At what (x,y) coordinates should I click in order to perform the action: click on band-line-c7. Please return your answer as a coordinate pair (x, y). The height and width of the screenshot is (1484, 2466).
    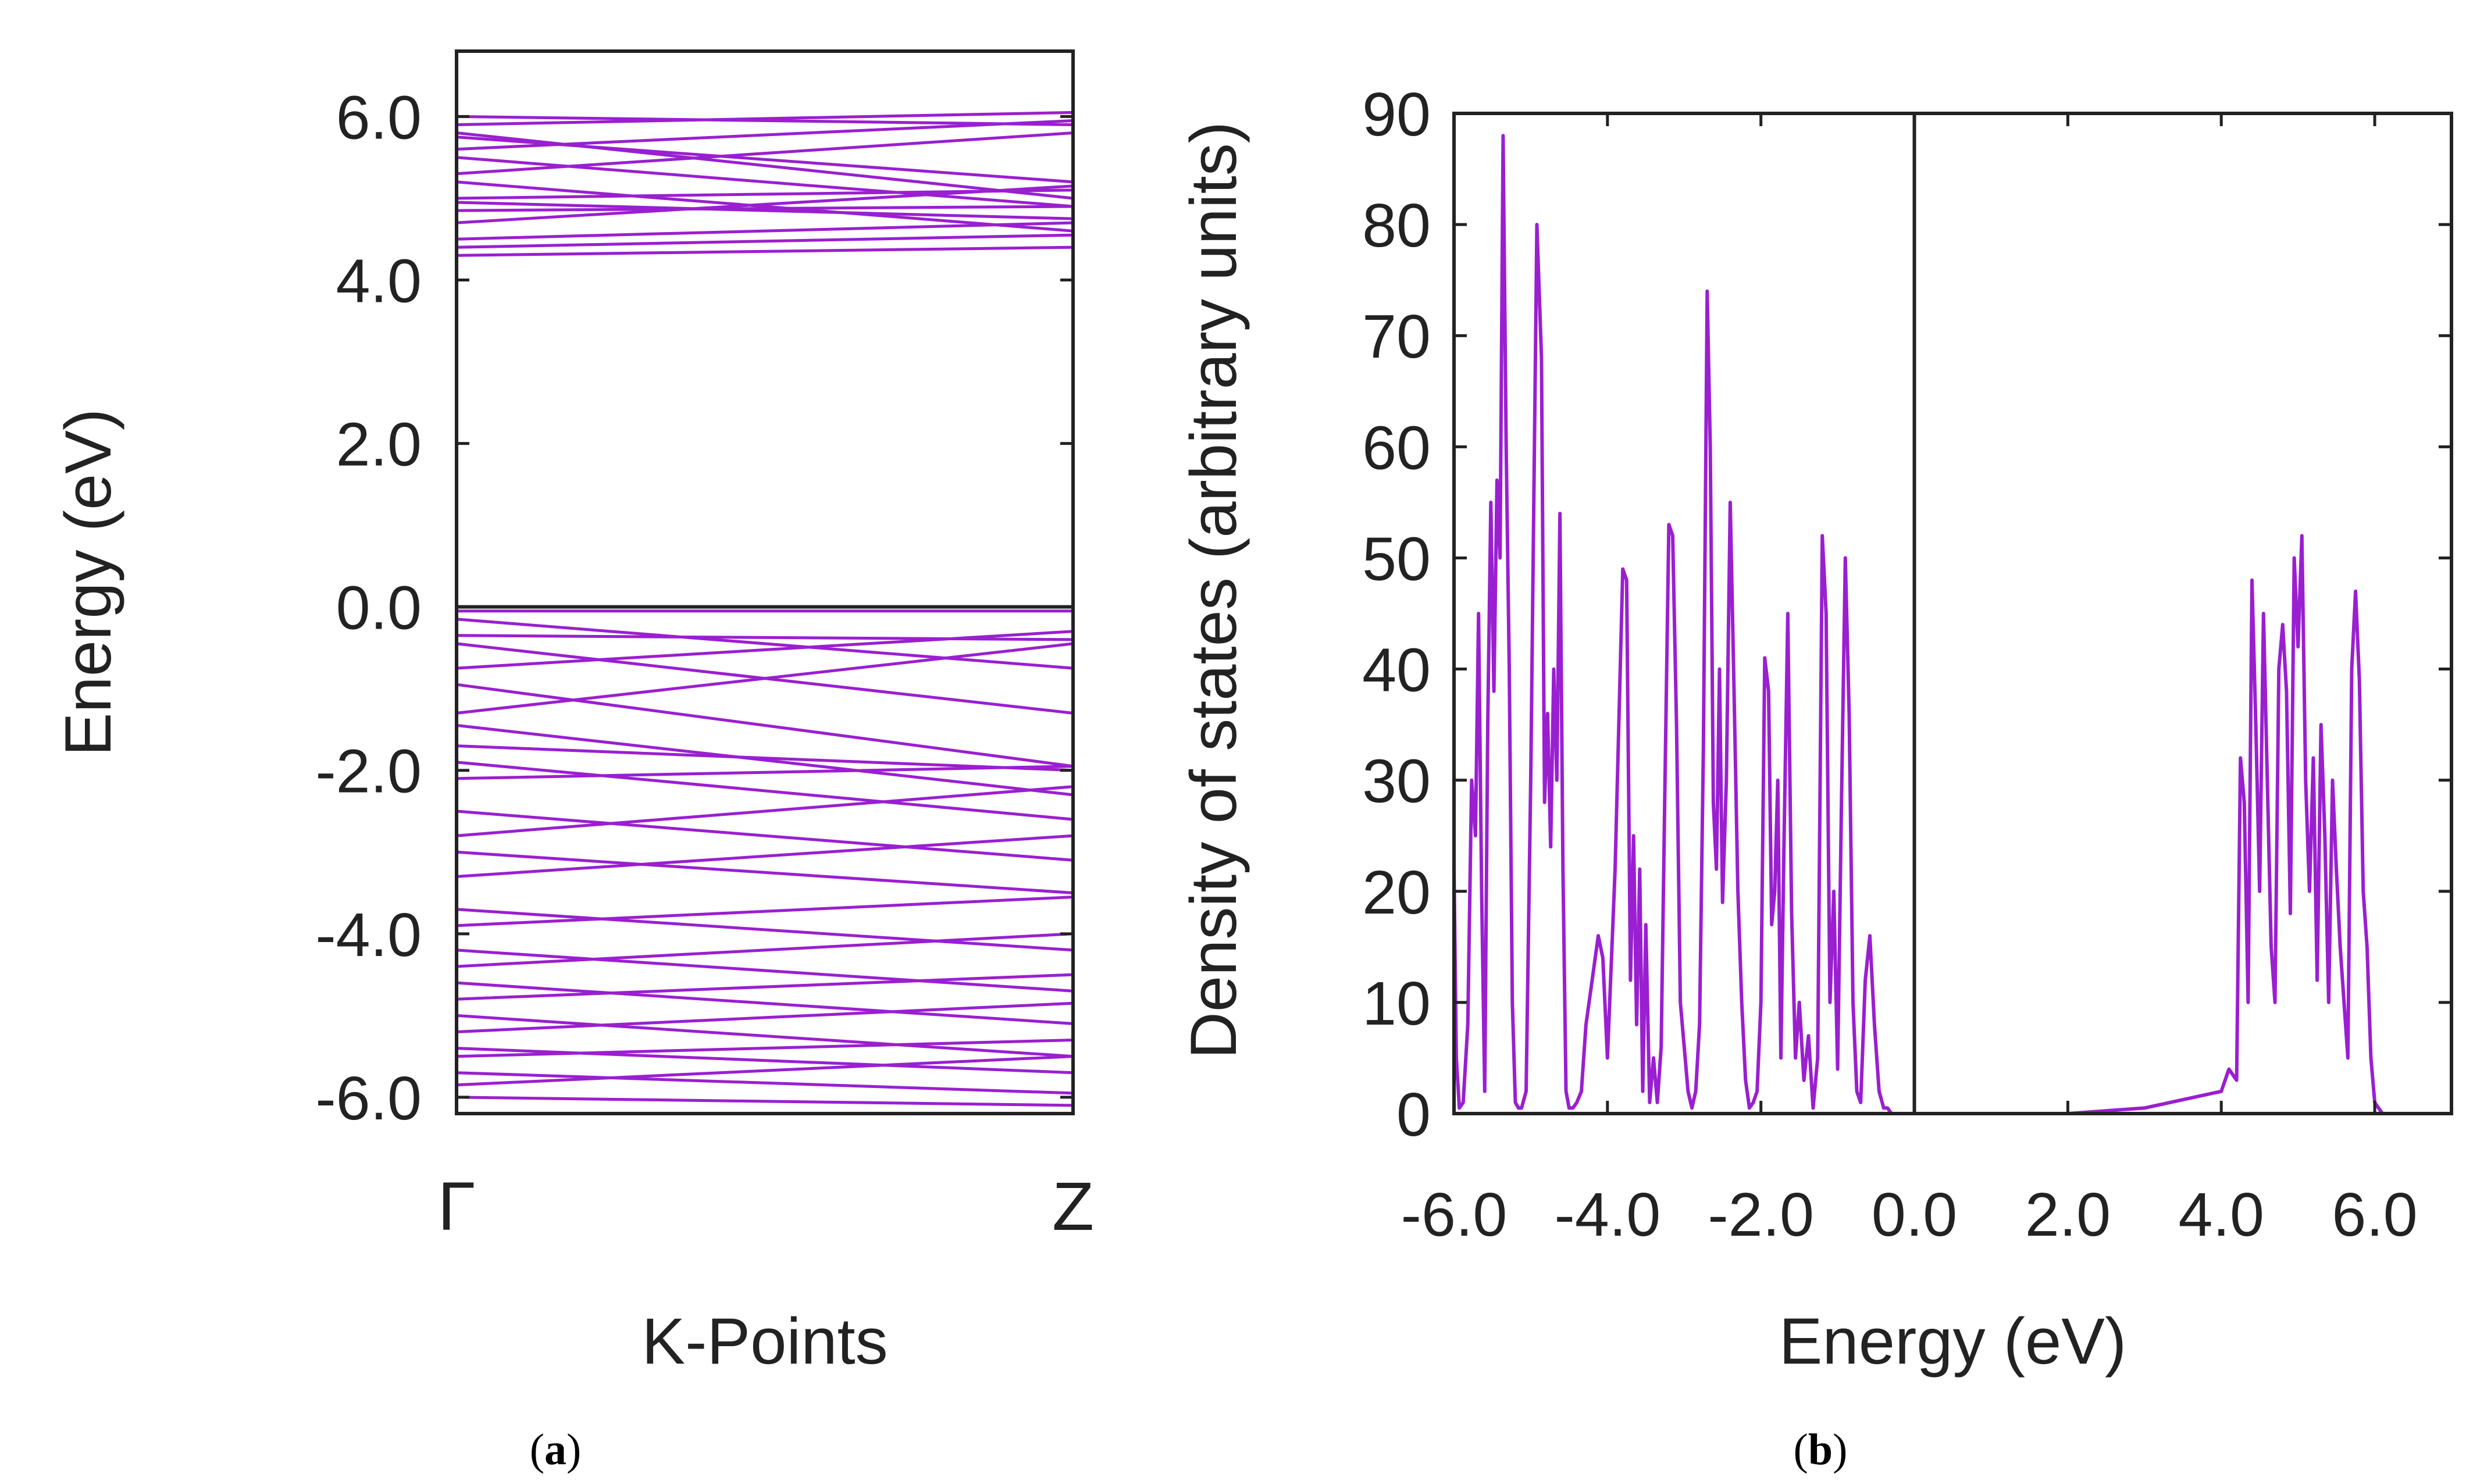
    Looking at the image, I should click on (765, 153).